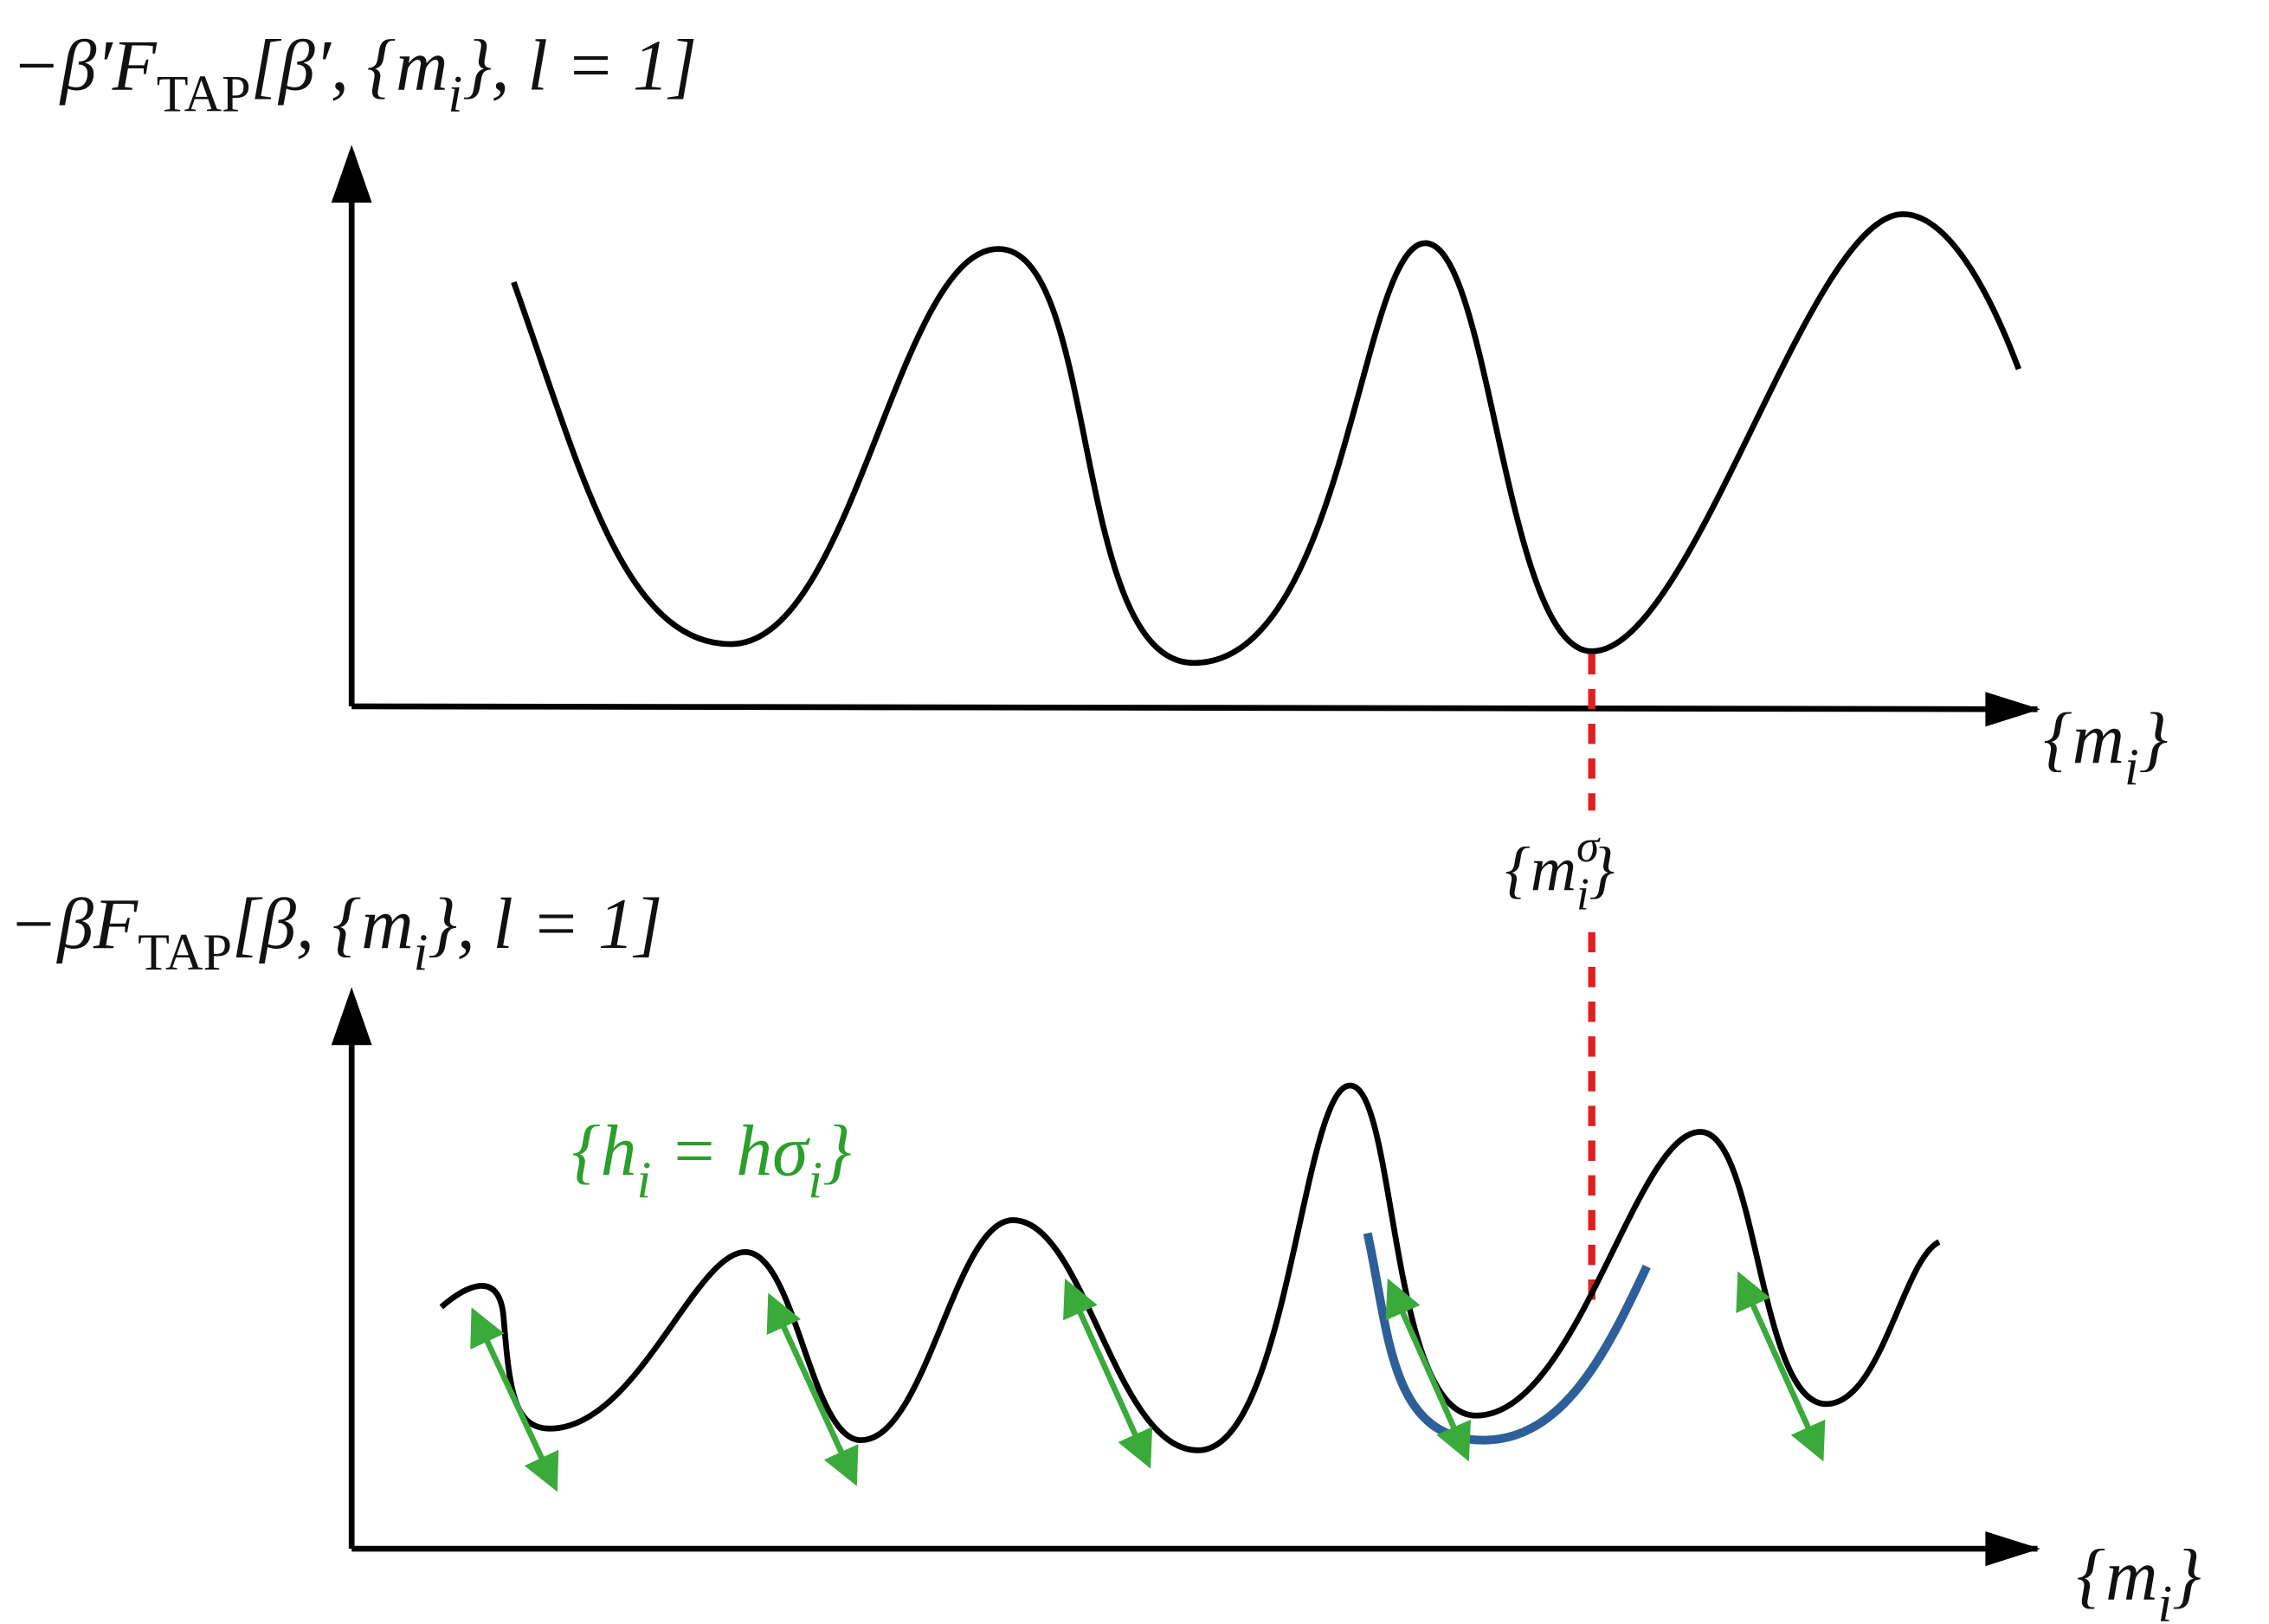  Describe the element at coordinates (603, 1152) in the screenshot. I see `label-text: {h` at that location.